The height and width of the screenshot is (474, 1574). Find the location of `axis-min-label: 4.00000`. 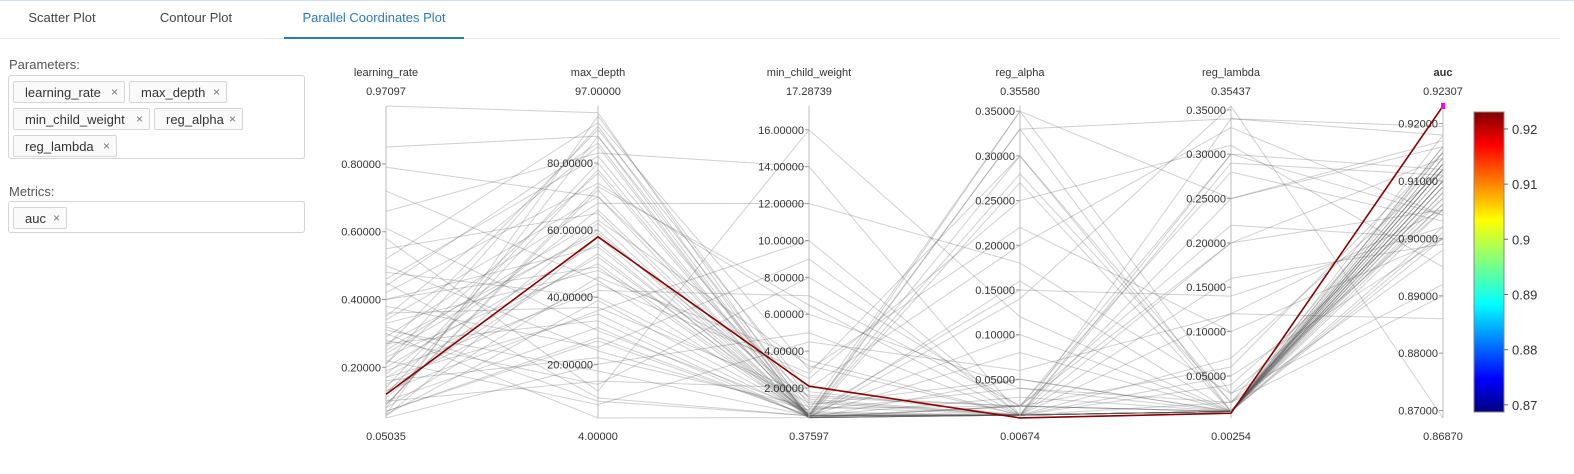

axis-min-label: 4.00000 is located at coordinates (598, 437).